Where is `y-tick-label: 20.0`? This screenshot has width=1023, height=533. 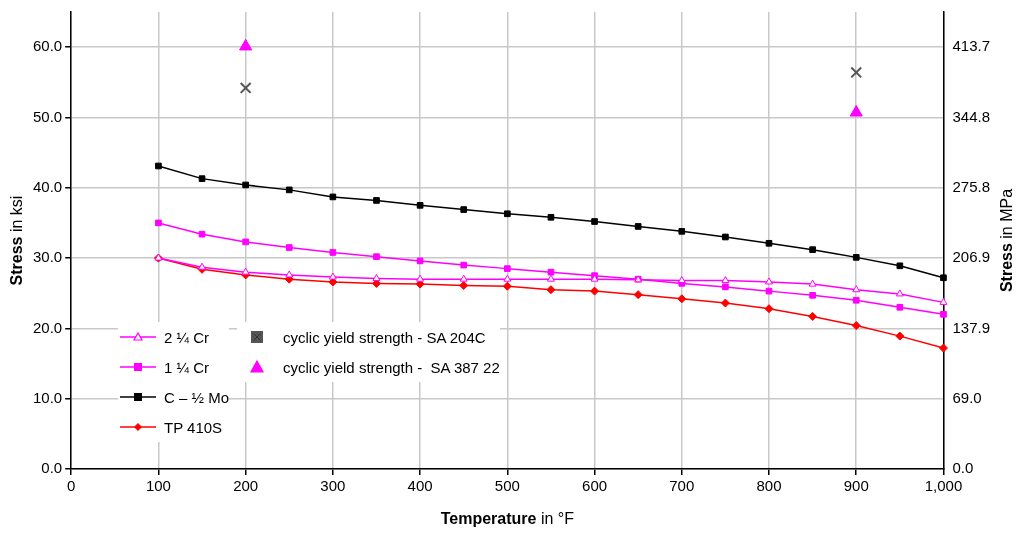 y-tick-label: 20.0 is located at coordinates (47, 327).